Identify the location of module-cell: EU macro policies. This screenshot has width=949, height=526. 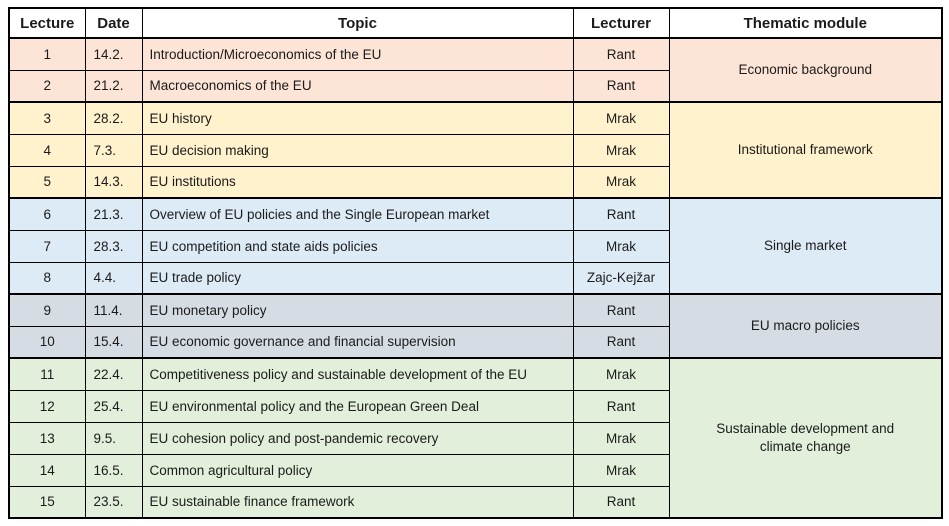
(805, 326).